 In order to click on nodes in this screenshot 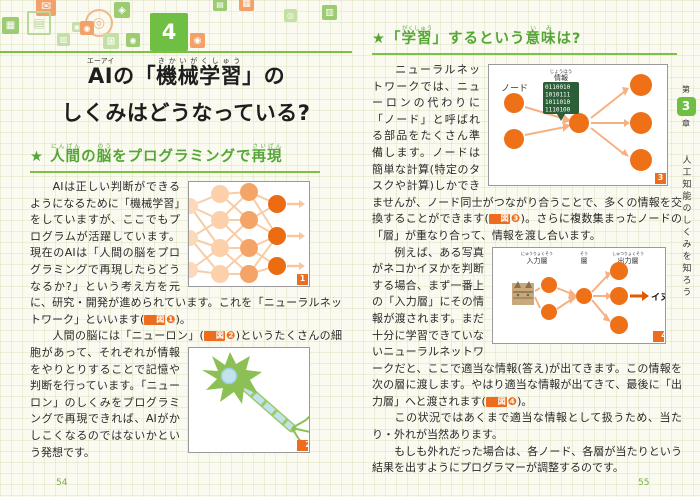, I will do `click(578, 122)`.